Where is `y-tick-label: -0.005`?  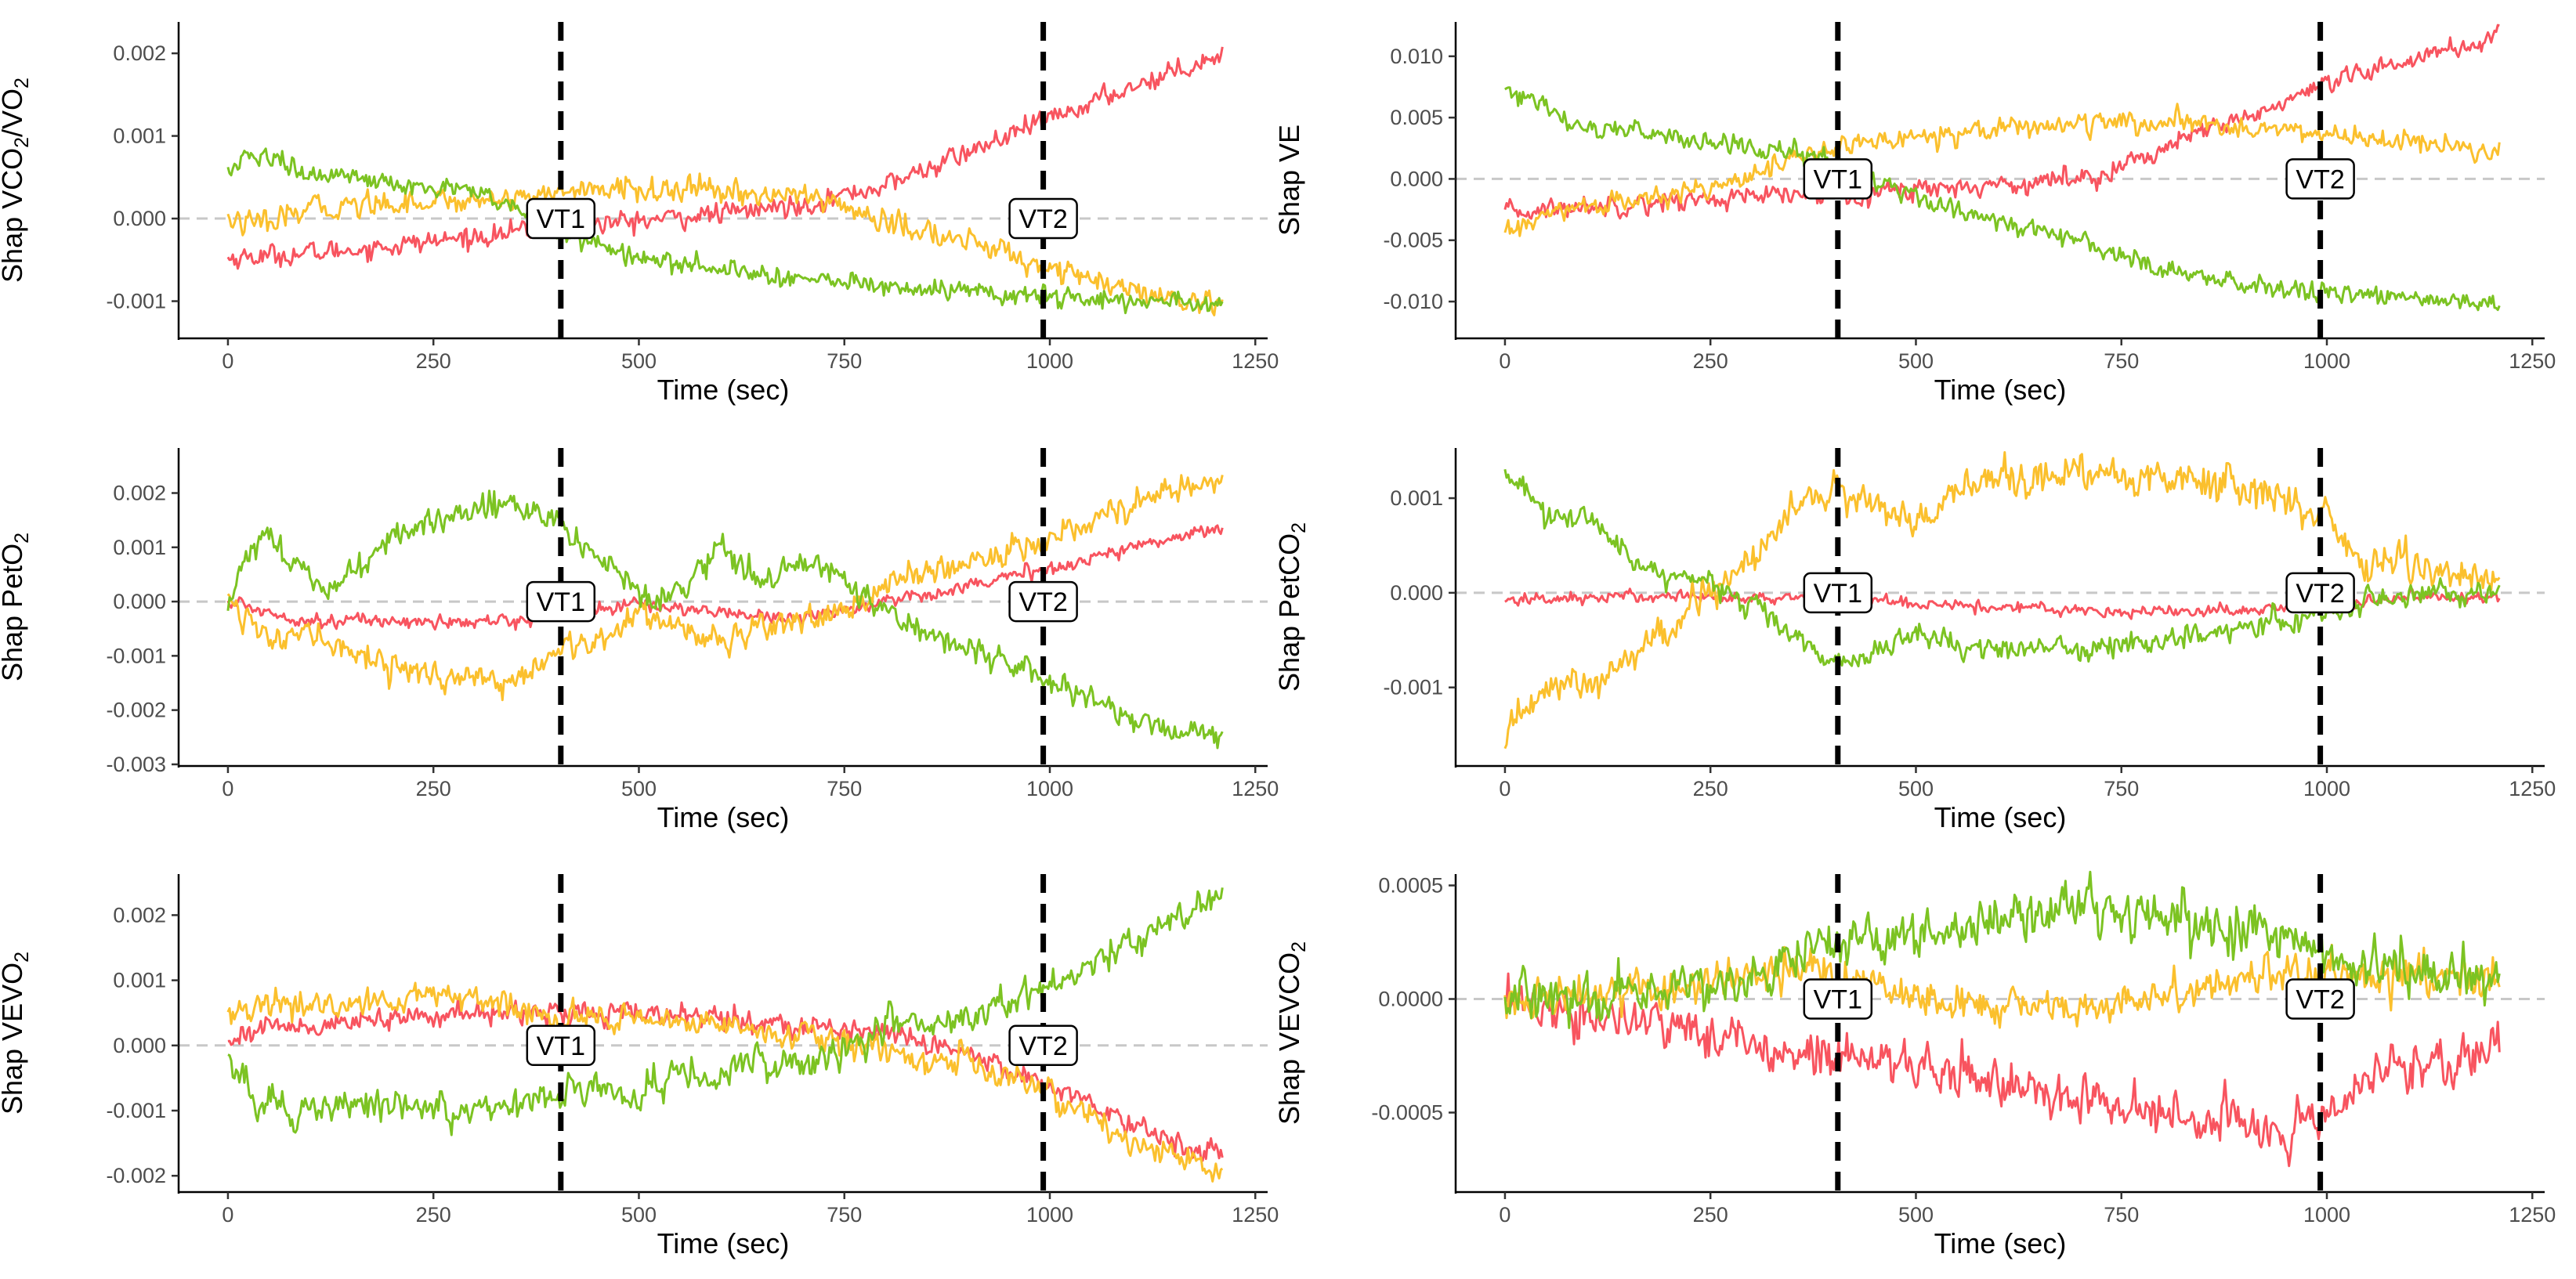 y-tick-label: -0.005 is located at coordinates (1413, 241).